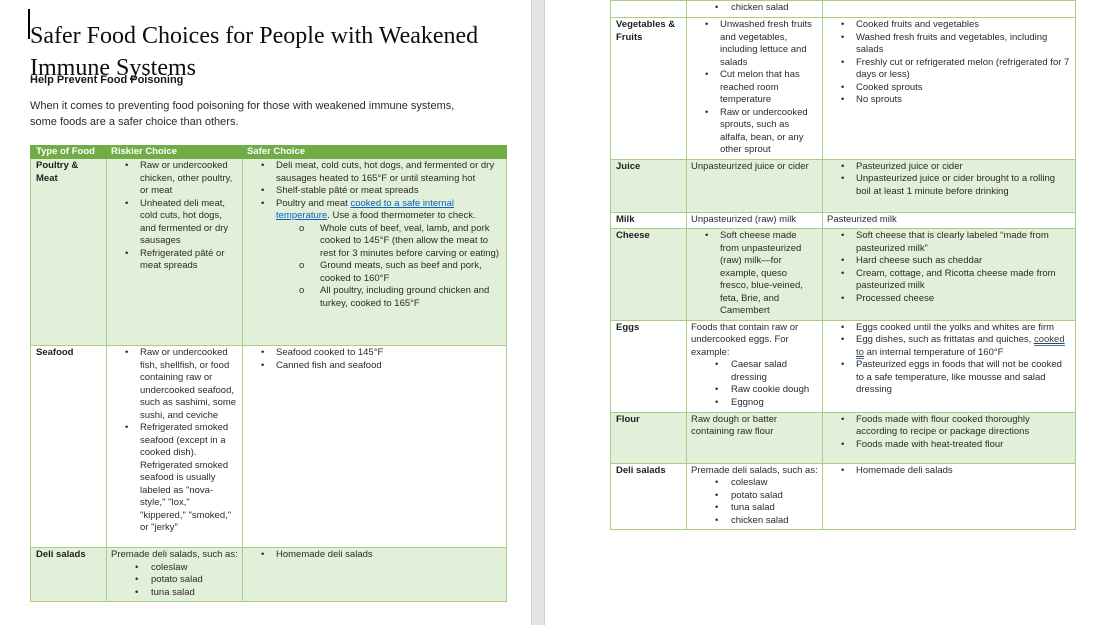  I want to click on list-item: • Seafood cooked to 145°F, so click(322, 352).